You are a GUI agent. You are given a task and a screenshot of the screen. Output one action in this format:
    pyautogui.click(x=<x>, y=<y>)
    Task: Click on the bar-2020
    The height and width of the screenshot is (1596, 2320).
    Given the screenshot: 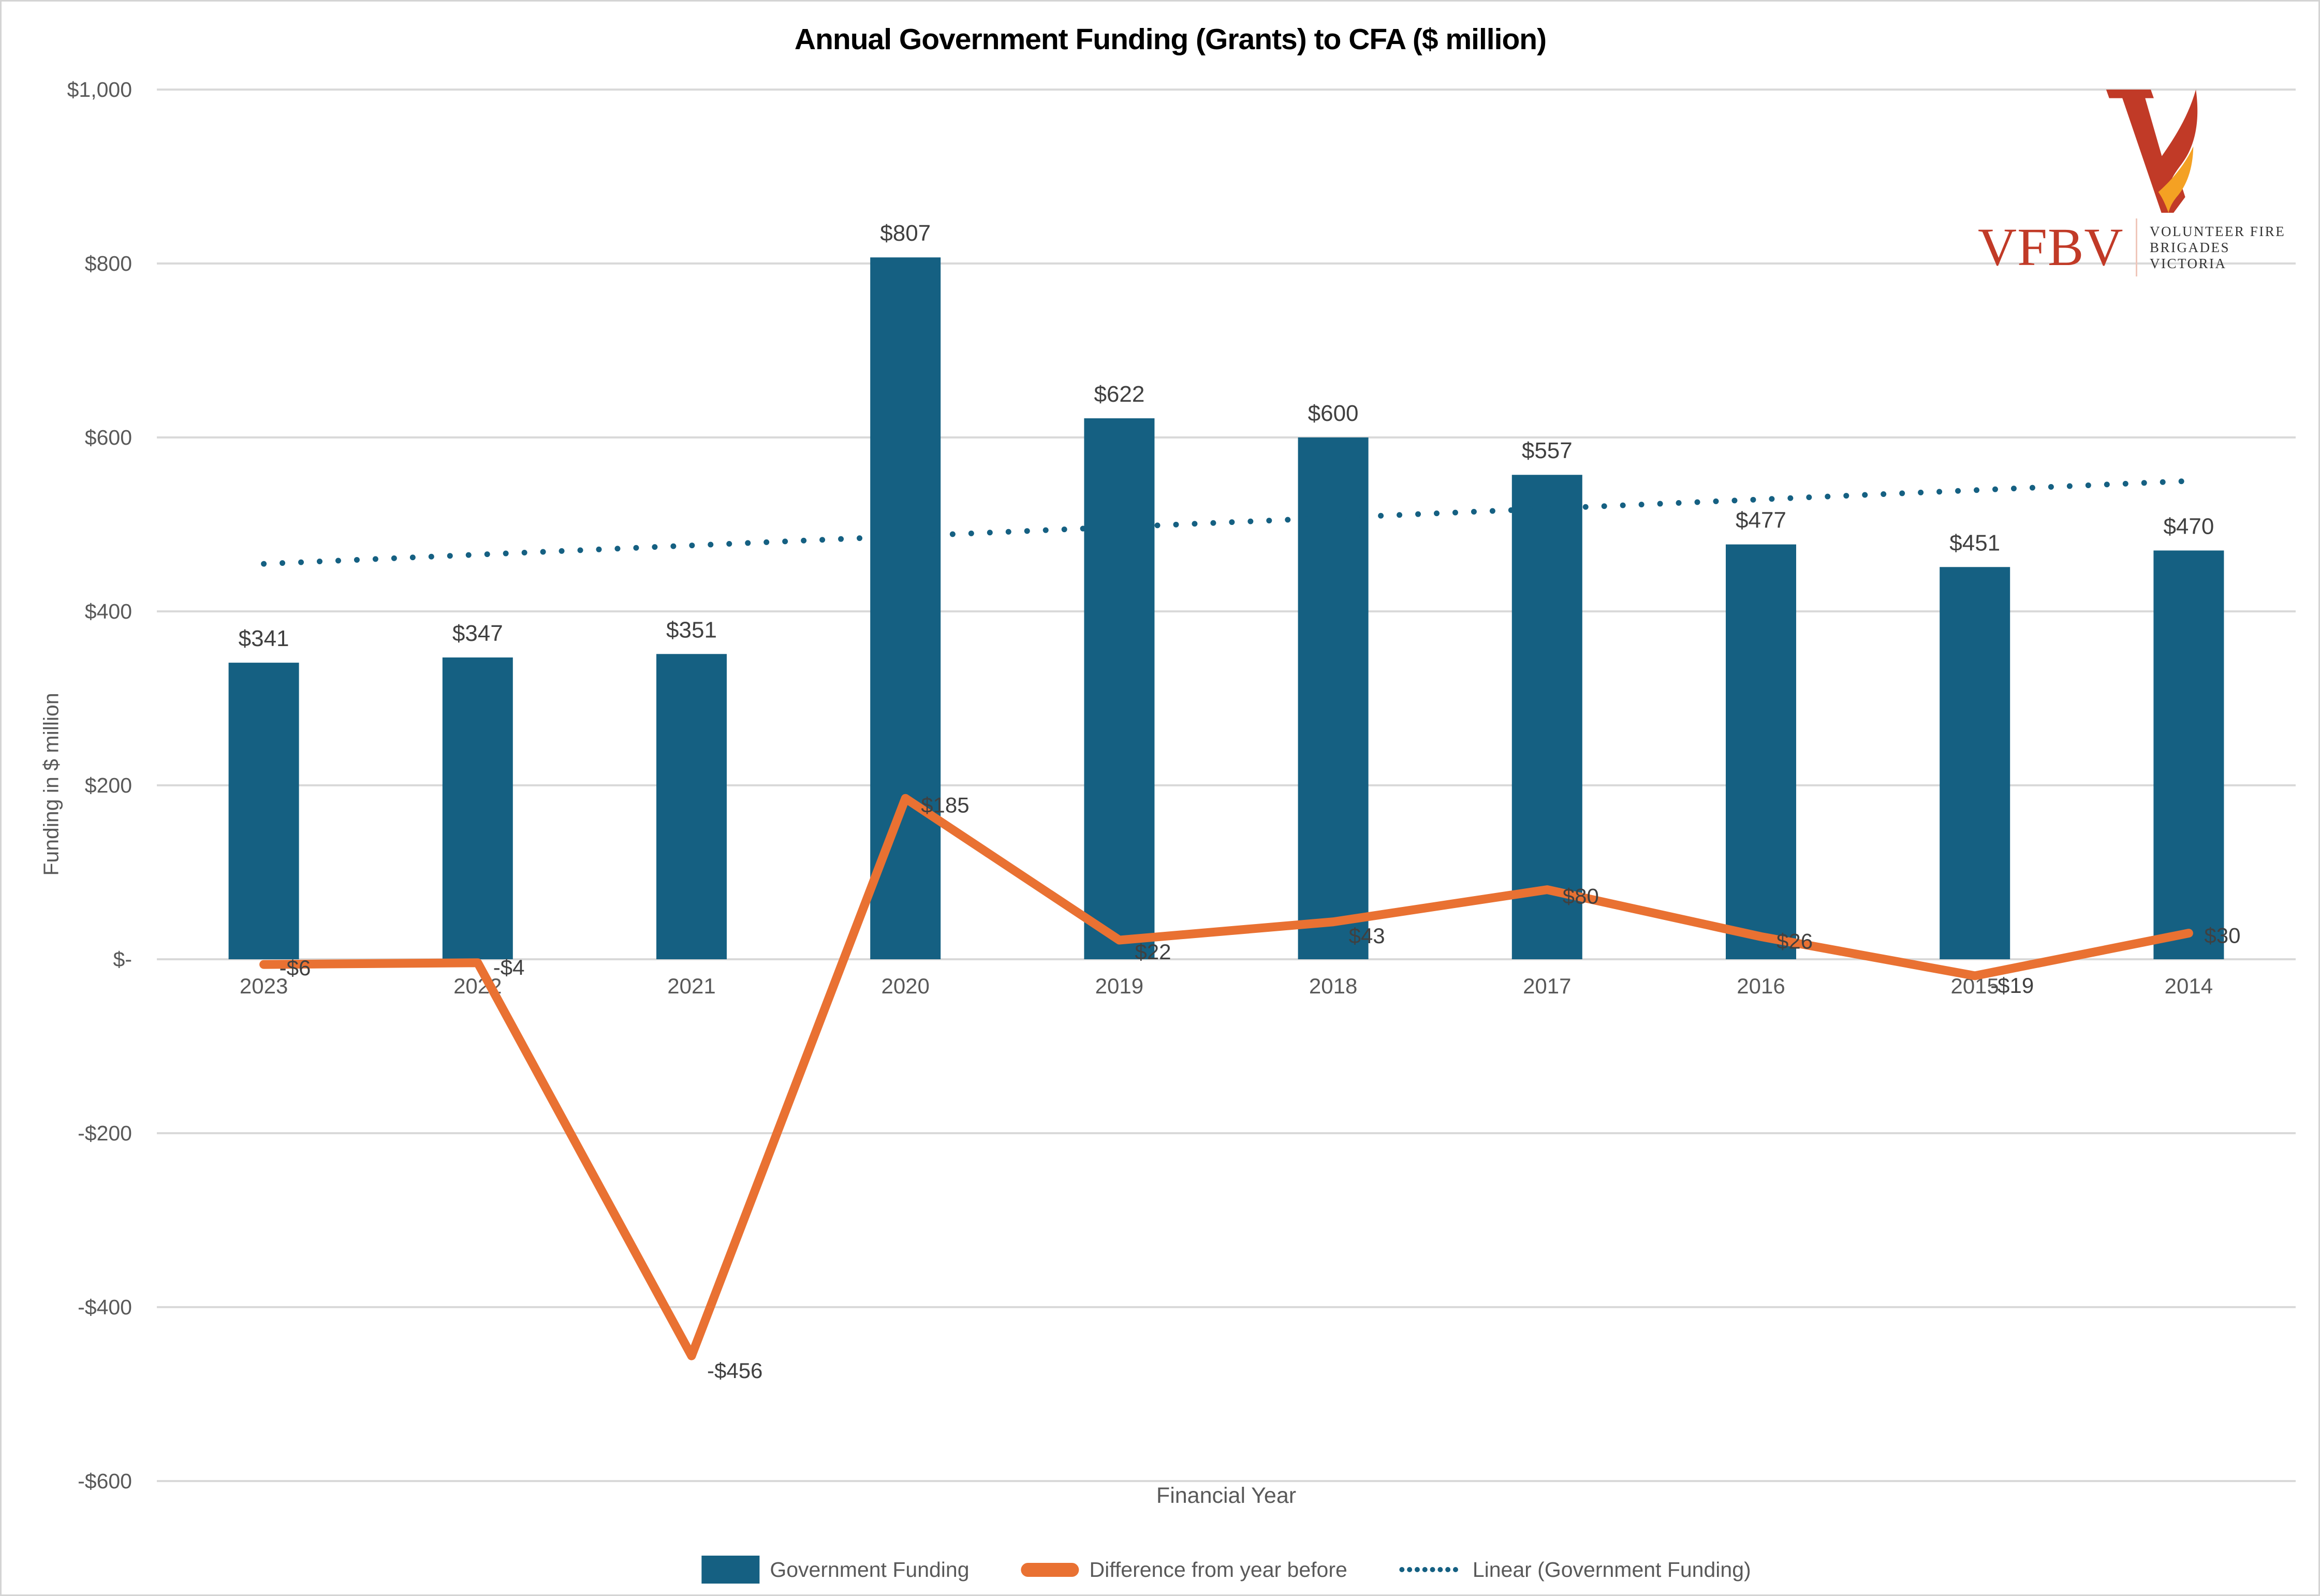 What is the action you would take?
    pyautogui.click(x=906, y=608)
    